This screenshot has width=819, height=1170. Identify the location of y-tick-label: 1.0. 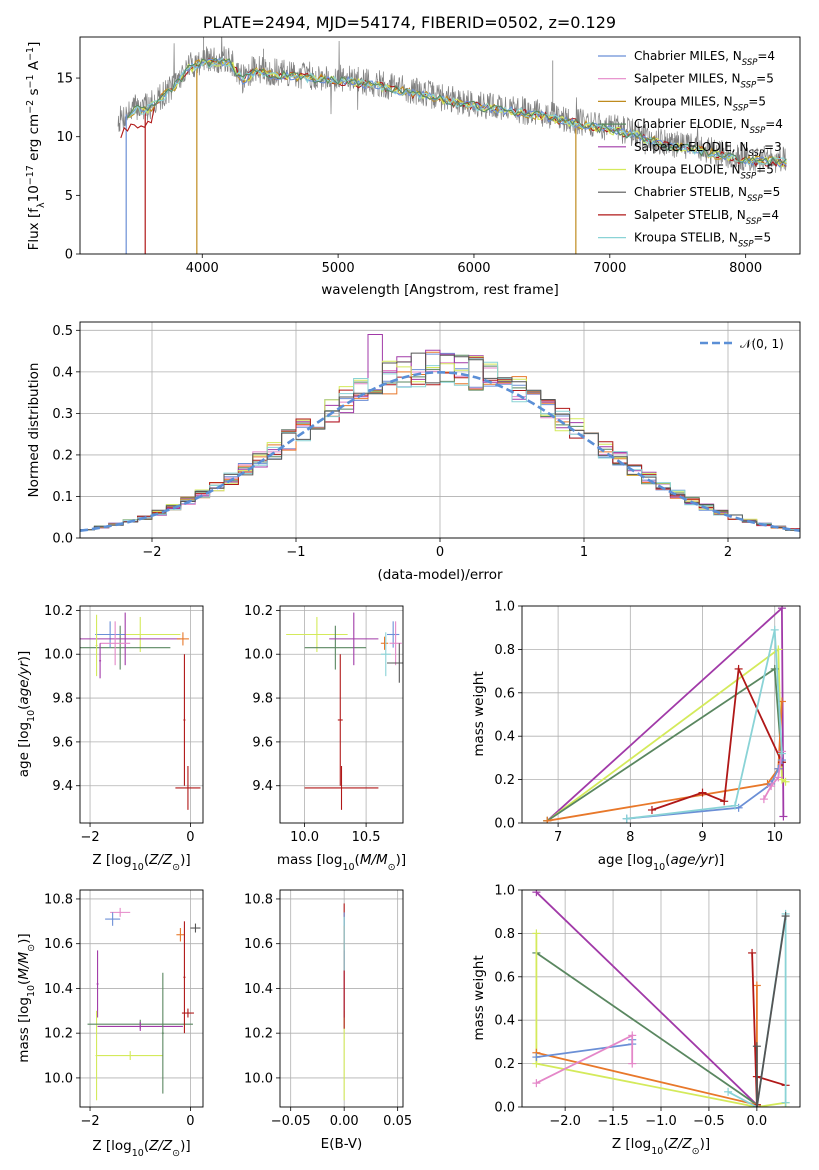
(504, 891).